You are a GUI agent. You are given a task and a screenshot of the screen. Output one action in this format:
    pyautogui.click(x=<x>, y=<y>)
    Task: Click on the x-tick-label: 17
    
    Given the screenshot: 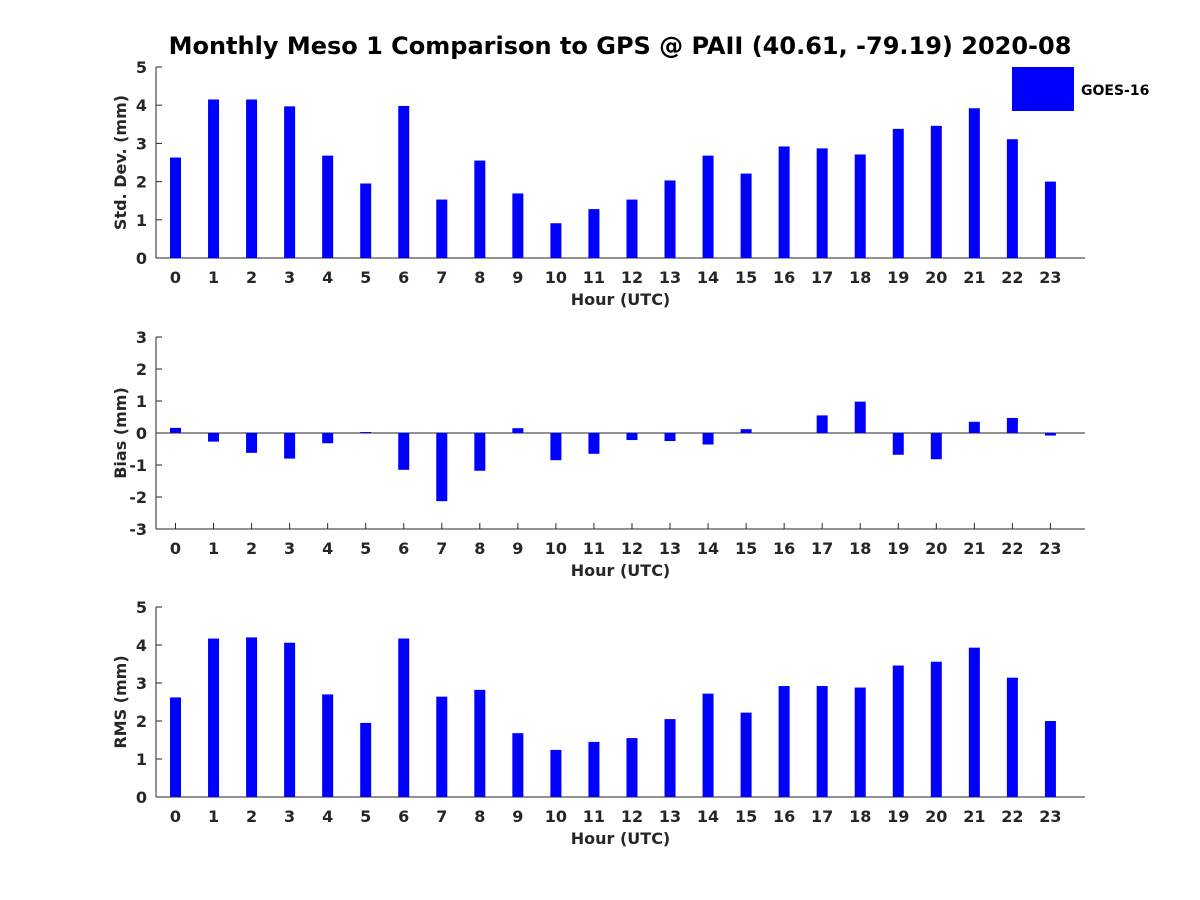 What is the action you would take?
    pyautogui.click(x=822, y=816)
    